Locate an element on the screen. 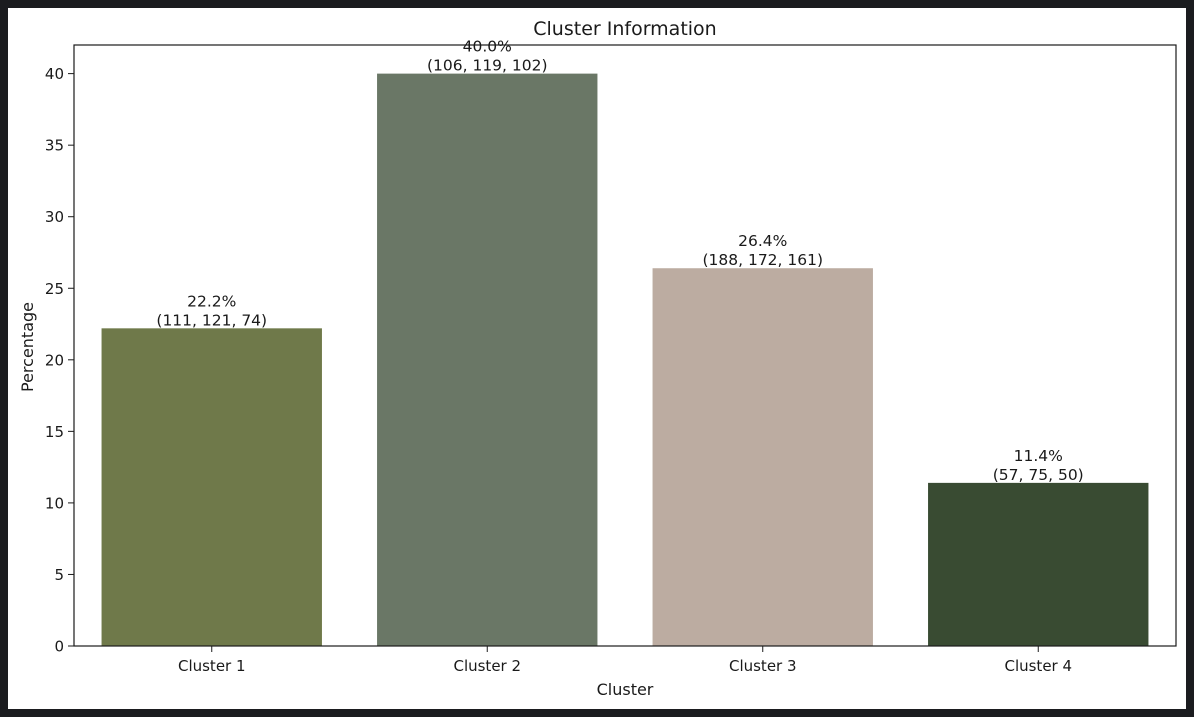 The width and height of the screenshot is (1194, 717). bar-percent-label: 22.2% is located at coordinates (211, 301).